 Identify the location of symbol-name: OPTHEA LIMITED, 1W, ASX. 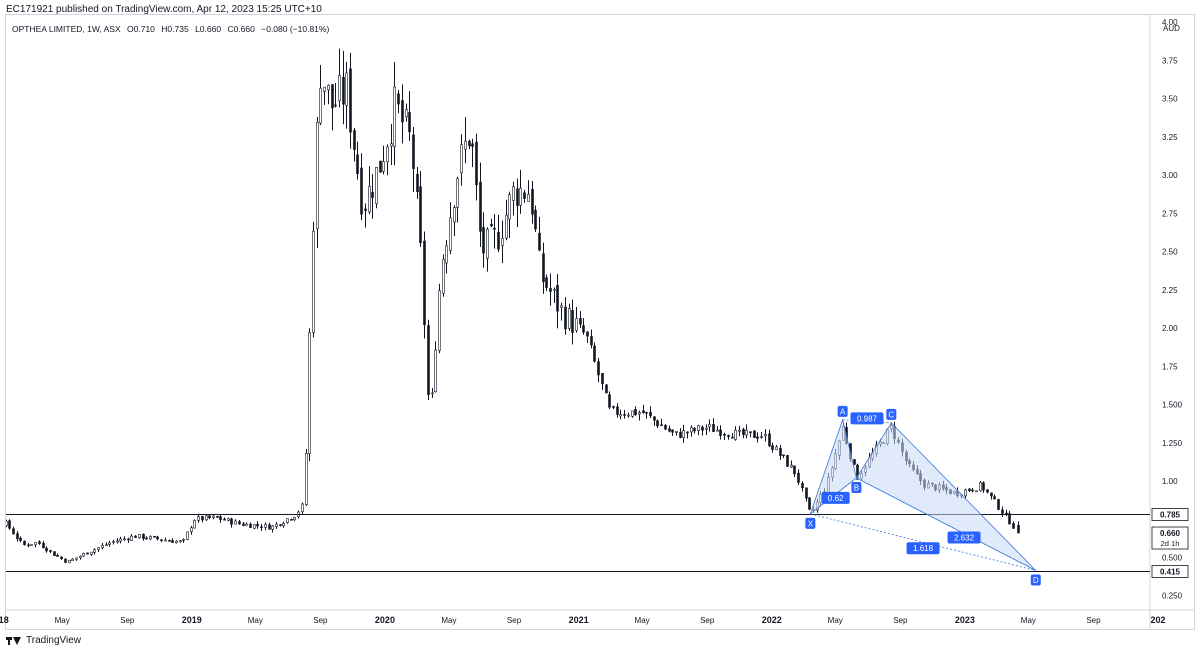
(66, 29).